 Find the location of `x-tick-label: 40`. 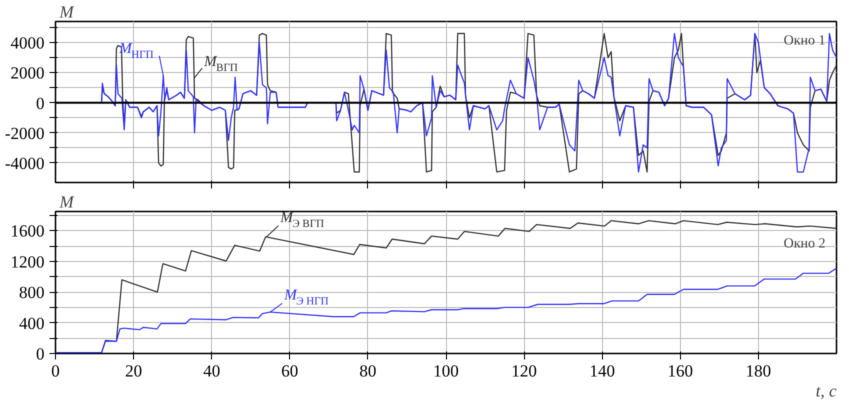

x-tick-label: 40 is located at coordinates (211, 371).